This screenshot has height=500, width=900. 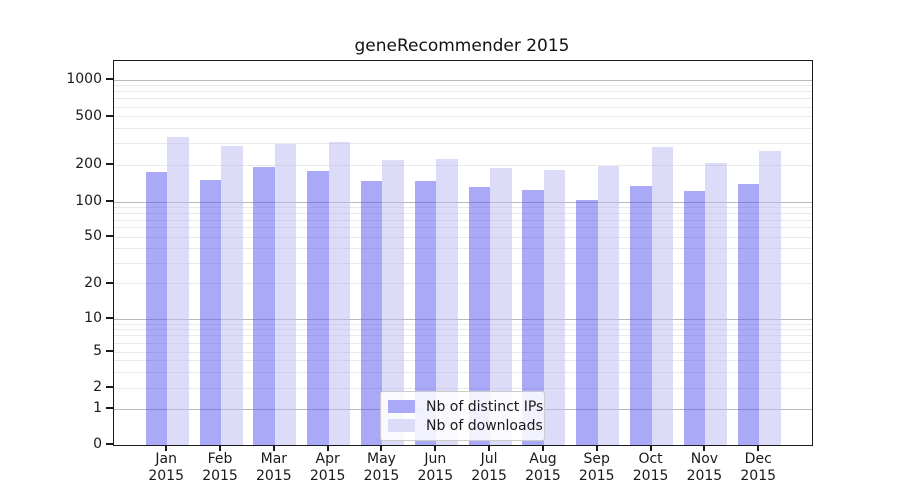 What do you see at coordinates (543, 459) in the screenshot?
I see `x-tick-month: Aug` at bounding box center [543, 459].